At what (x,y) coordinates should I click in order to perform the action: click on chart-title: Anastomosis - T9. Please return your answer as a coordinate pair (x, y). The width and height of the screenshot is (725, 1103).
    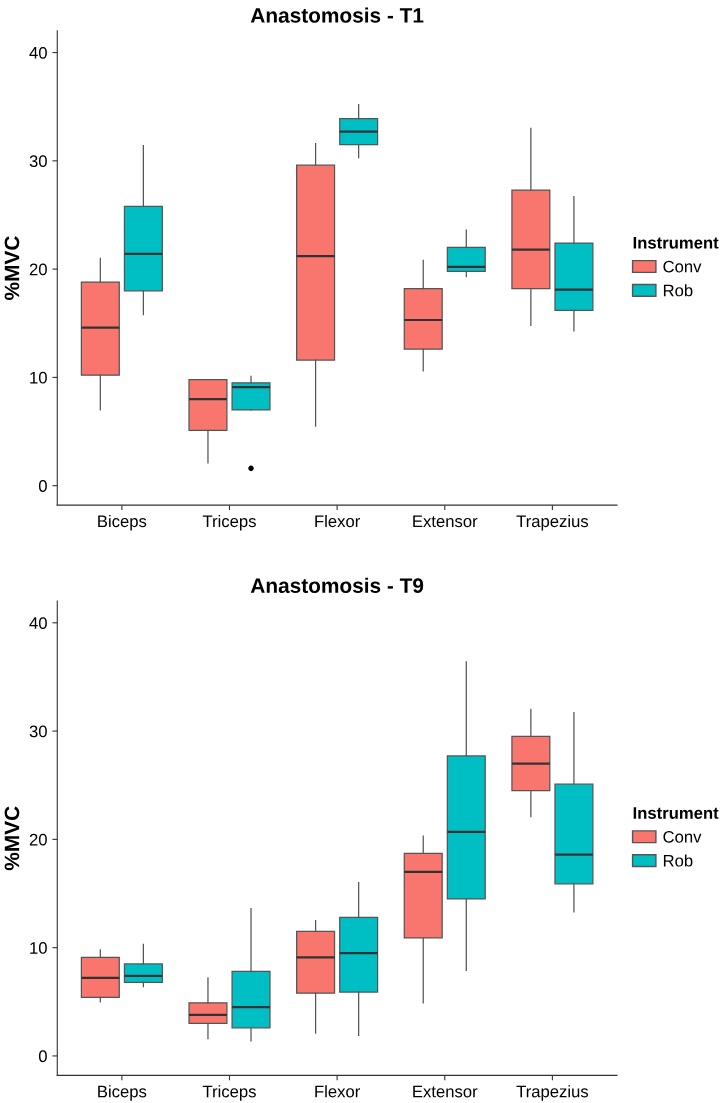
    Looking at the image, I should click on (337, 585).